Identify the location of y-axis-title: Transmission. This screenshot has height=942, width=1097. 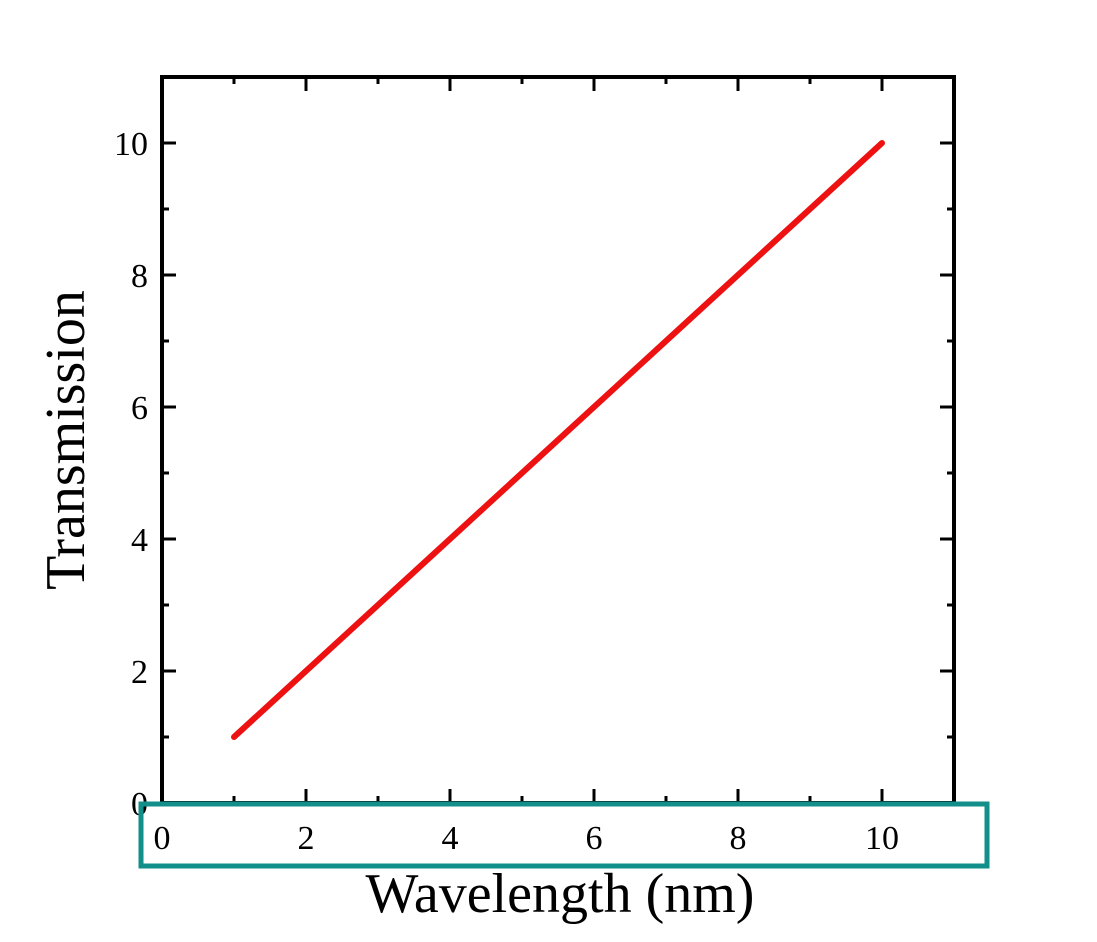
(66, 440).